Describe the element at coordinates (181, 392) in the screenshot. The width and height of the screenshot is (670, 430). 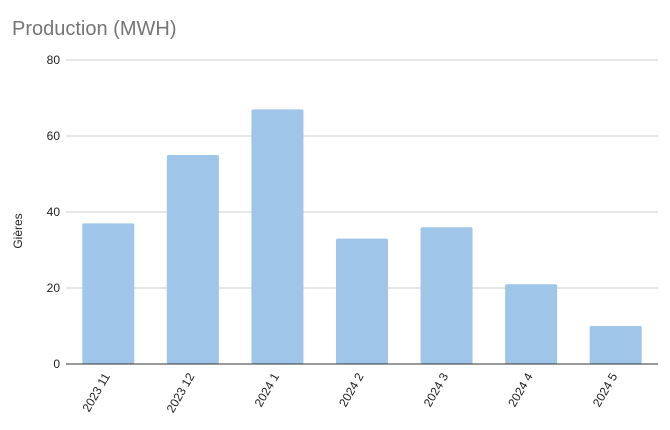
I see `x-tick-label: 2023 12` at that location.